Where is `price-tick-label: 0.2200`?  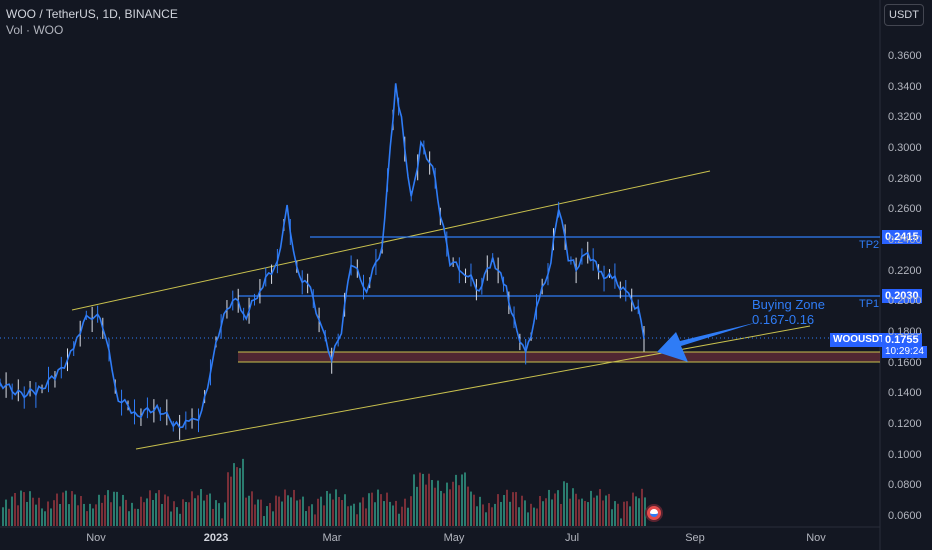
price-tick-label: 0.2200 is located at coordinates (905, 270).